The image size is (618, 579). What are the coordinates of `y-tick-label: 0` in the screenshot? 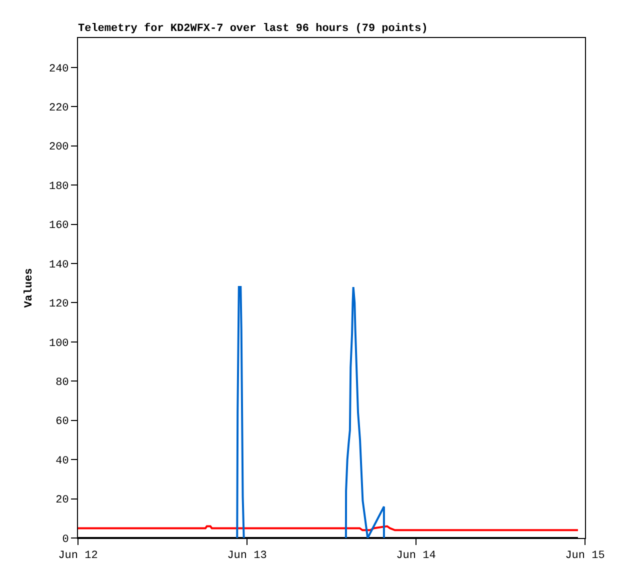 It's located at (65, 540).